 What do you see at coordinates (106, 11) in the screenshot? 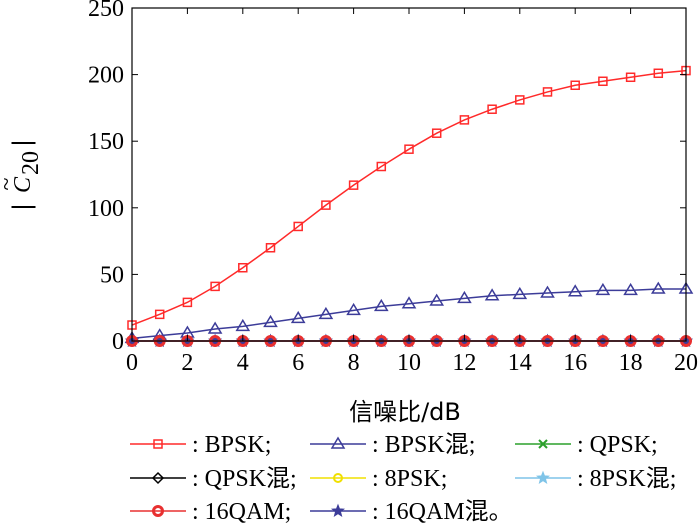
I see `y-tick-label: 250` at bounding box center [106, 11].